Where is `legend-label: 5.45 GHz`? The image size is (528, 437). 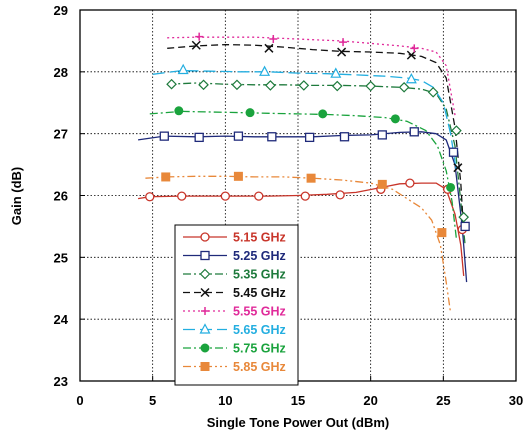 legend-label: 5.45 GHz is located at coordinates (259, 293).